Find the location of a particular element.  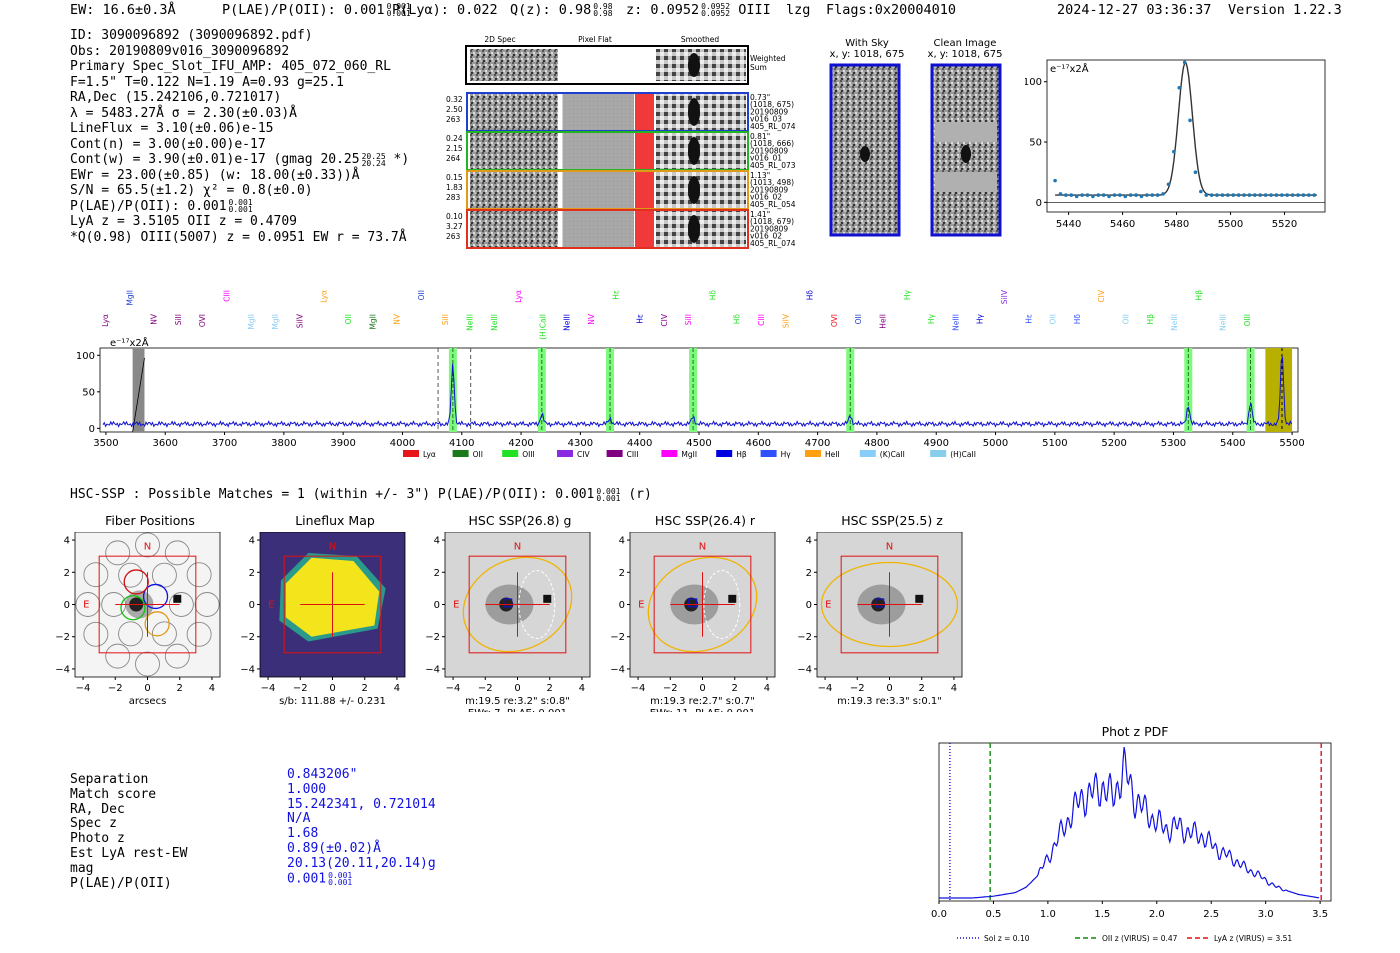

spec-top-label: NeIII is located at coordinates (955, 322).